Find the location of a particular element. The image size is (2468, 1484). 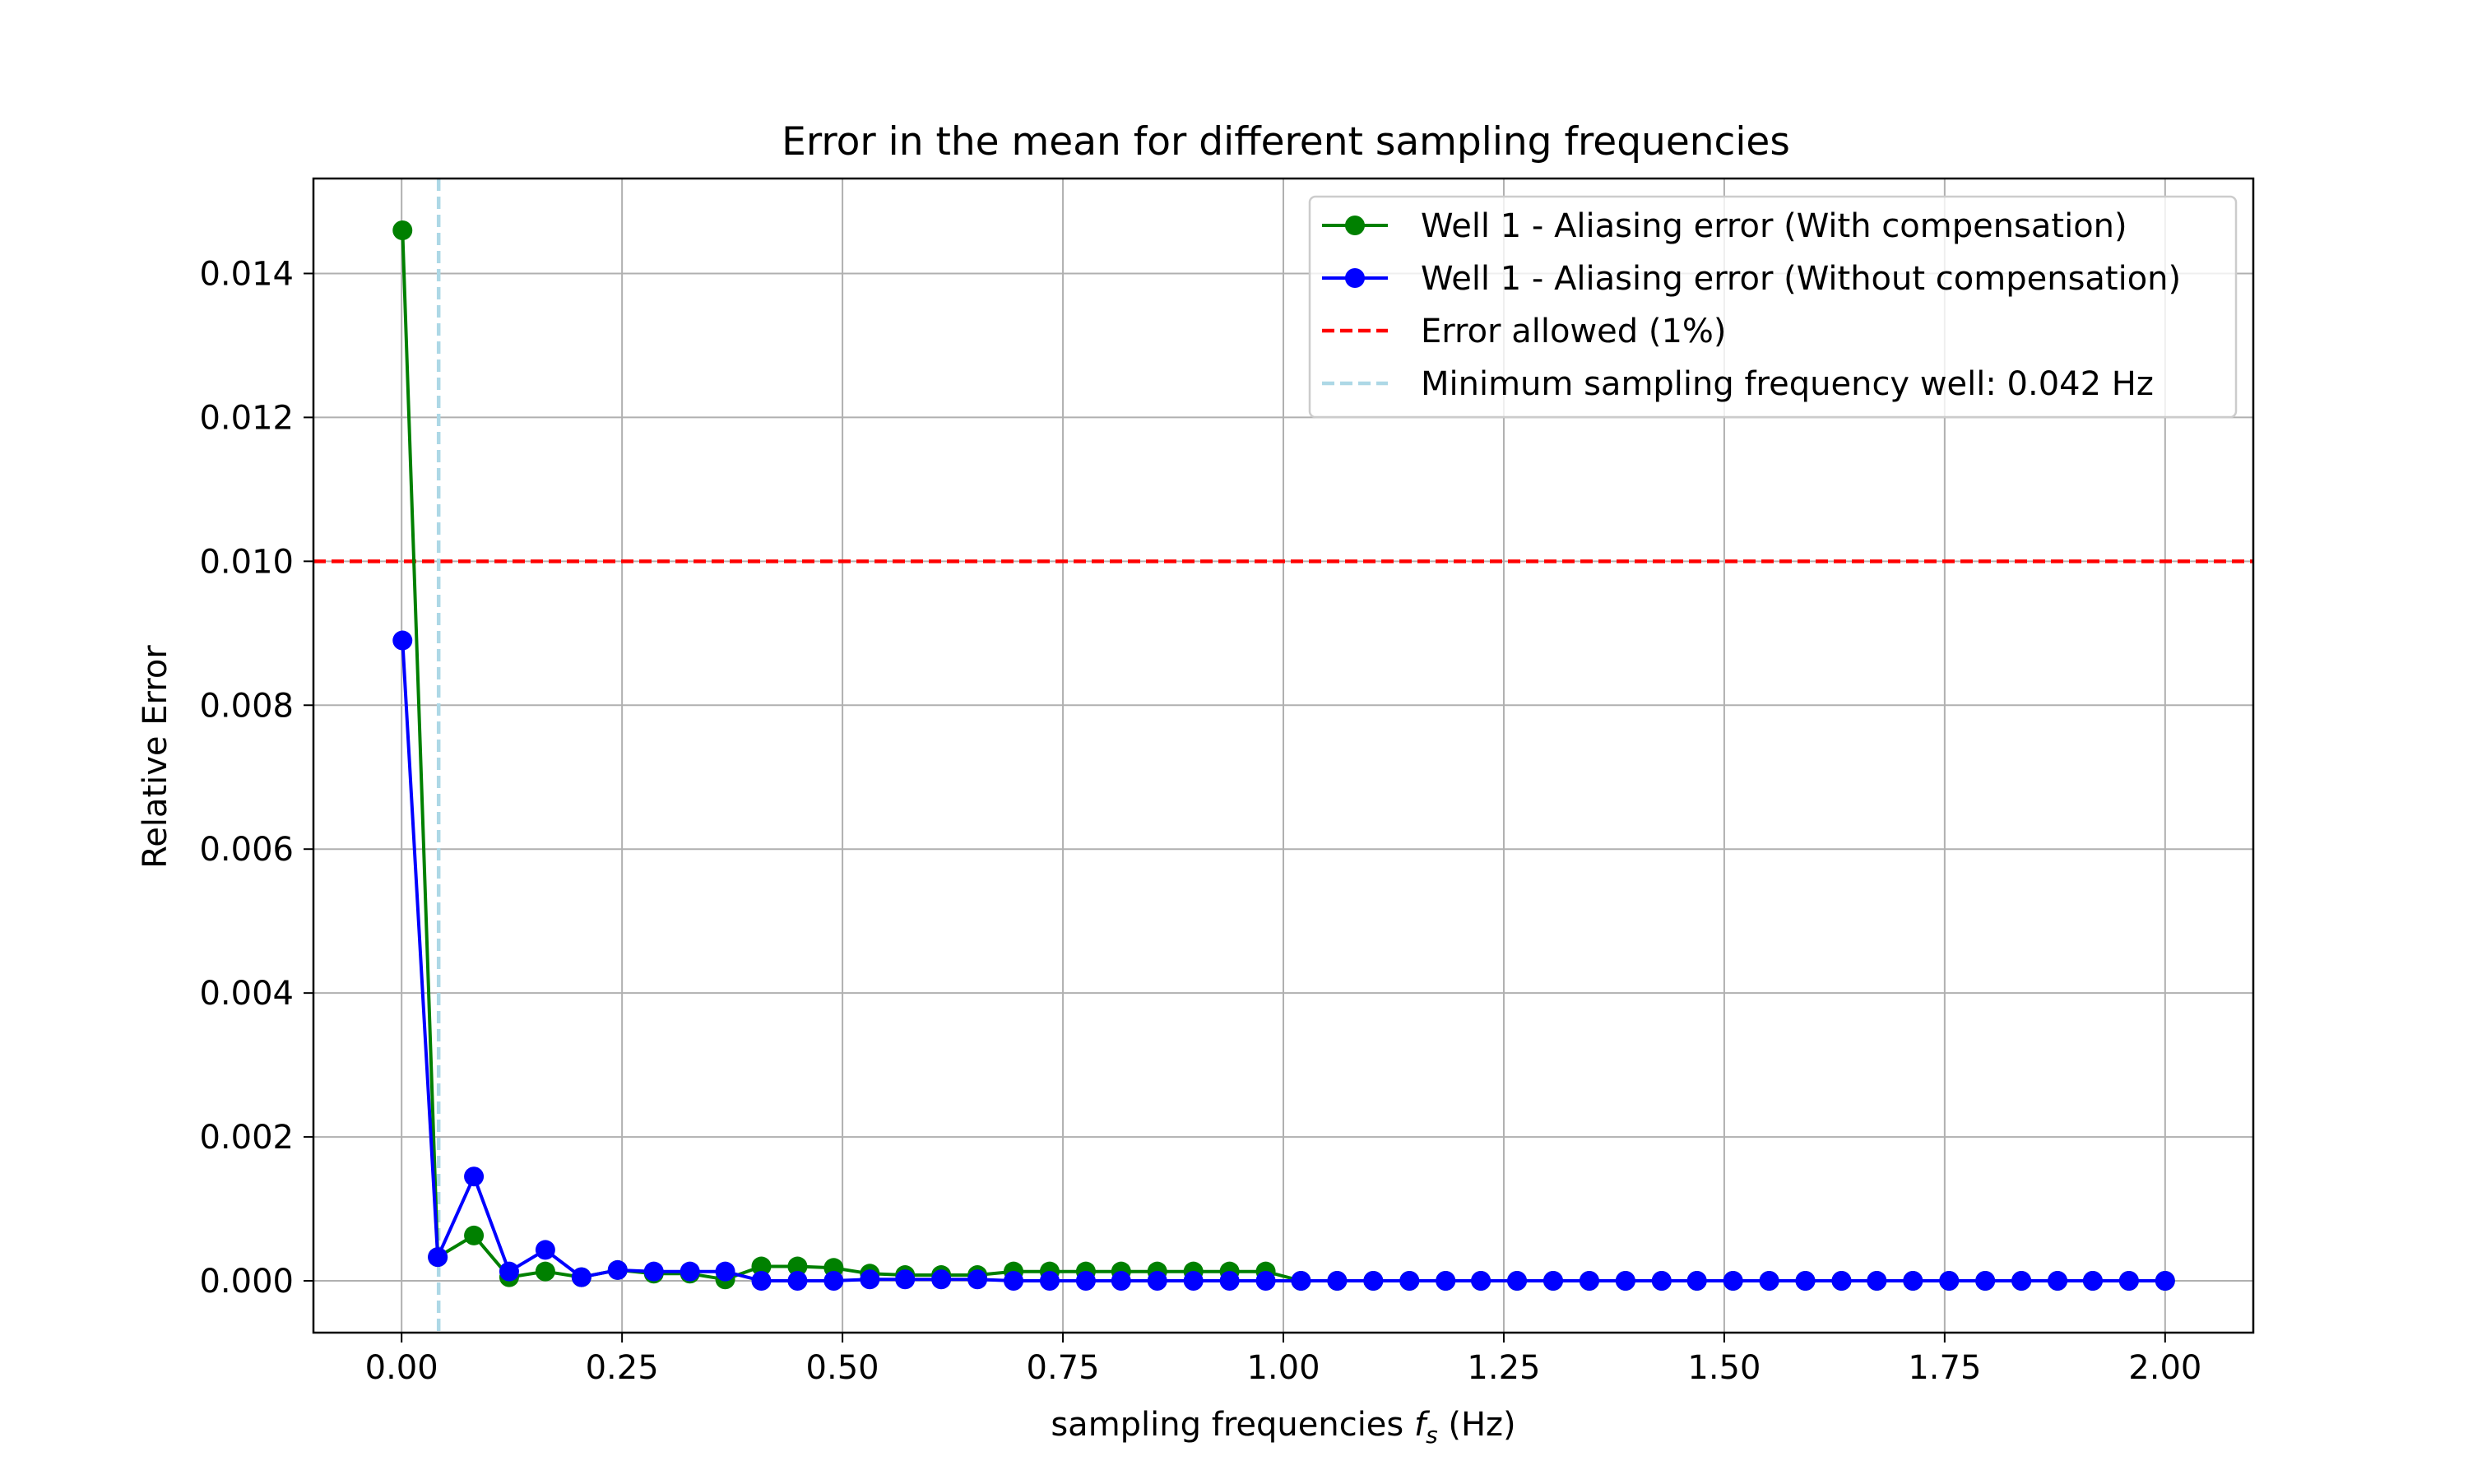

x-tick-label: 2.00 is located at coordinates (2164, 1368).